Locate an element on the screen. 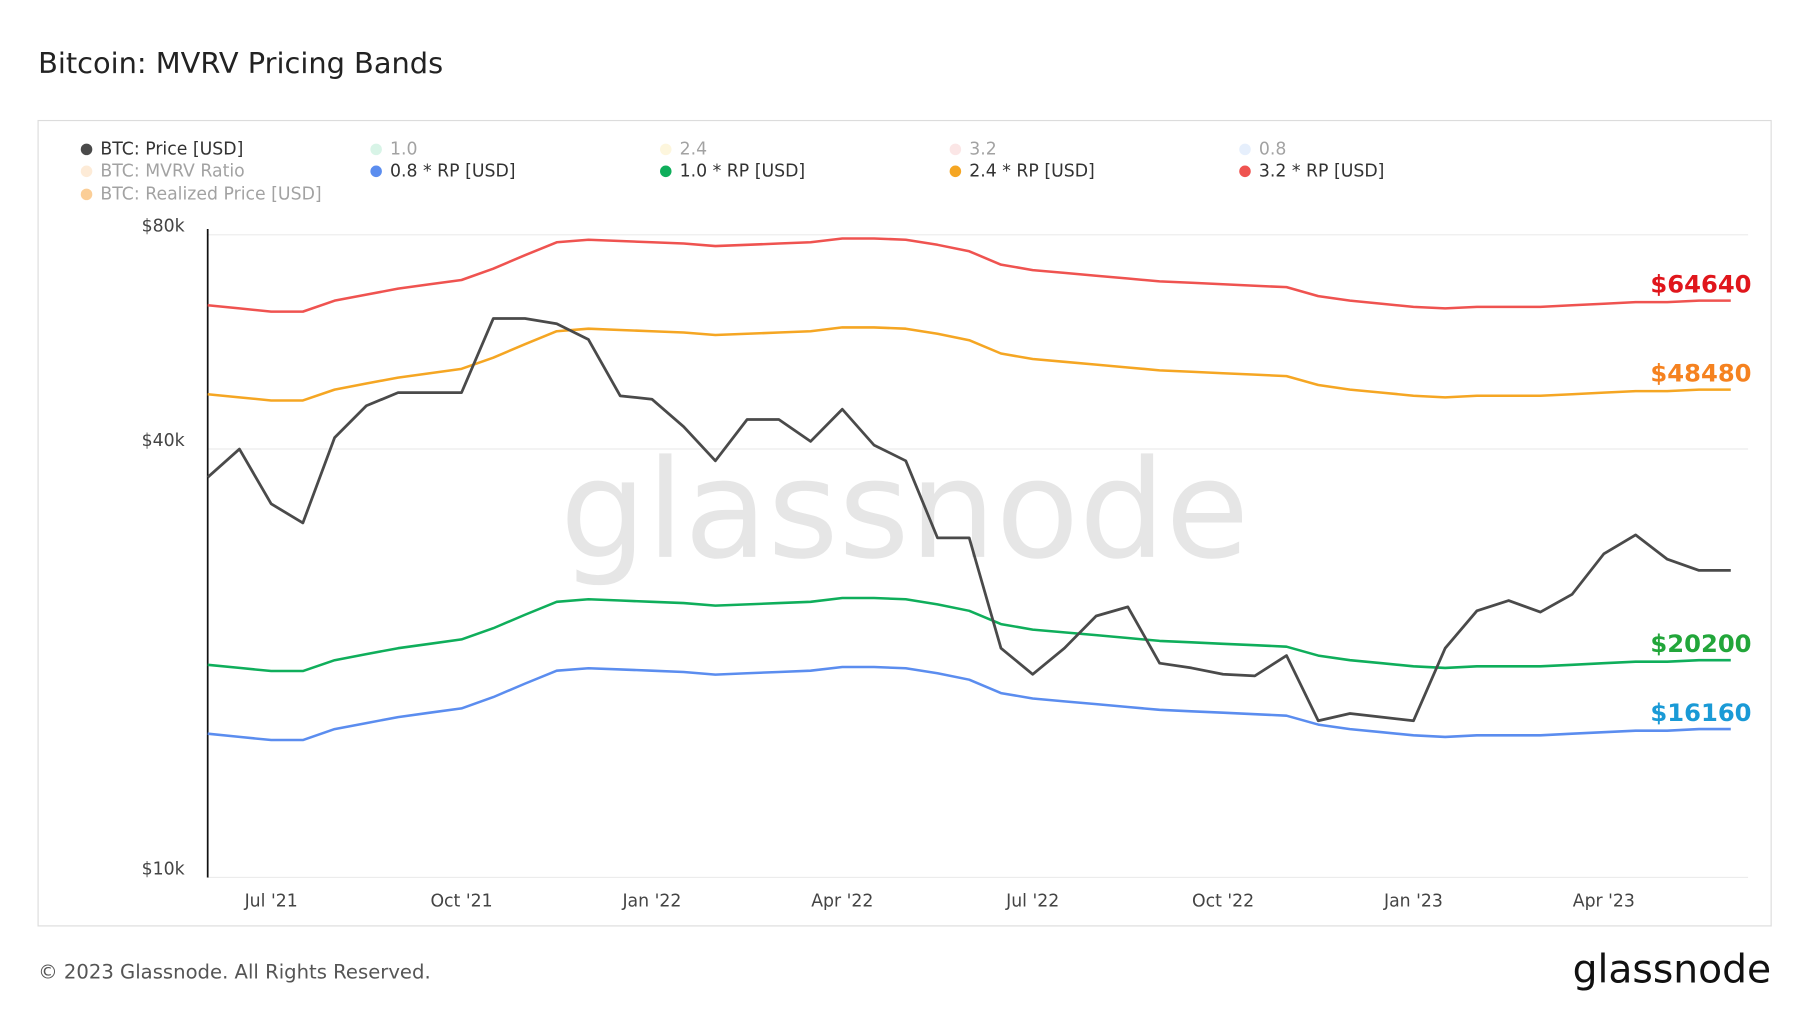 This screenshot has width=1800, height=1013. legend-item: BTC: Realized Price [USD] is located at coordinates (201, 194).